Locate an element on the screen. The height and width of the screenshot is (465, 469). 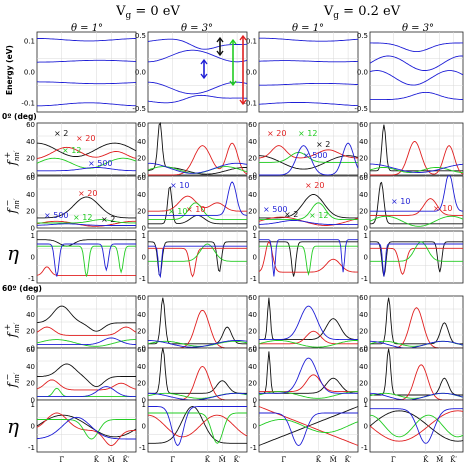
y-tick-label: 1 is located at coordinates (255, 405).